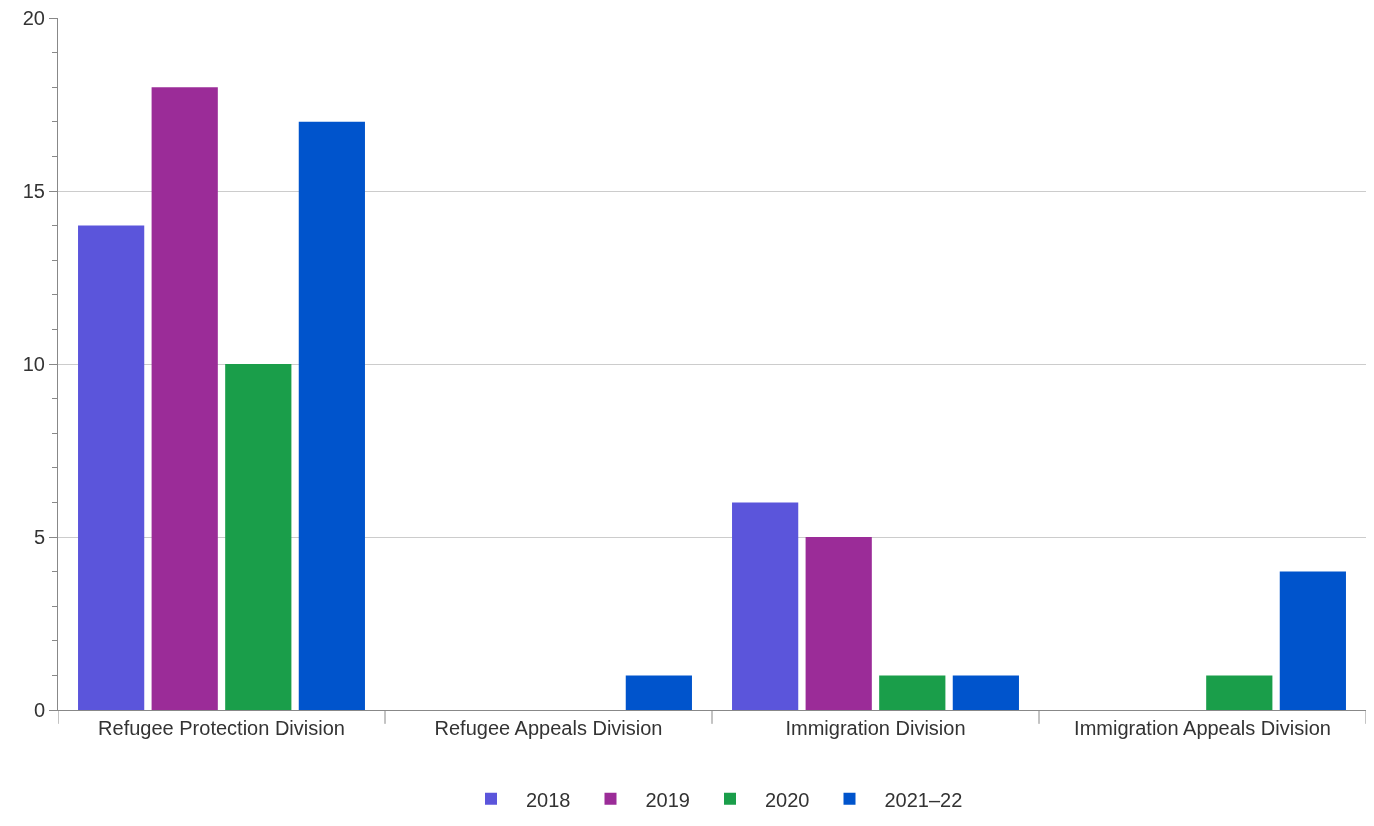 The image size is (1374, 826). I want to click on y-tick-label: 15, so click(33, 191).